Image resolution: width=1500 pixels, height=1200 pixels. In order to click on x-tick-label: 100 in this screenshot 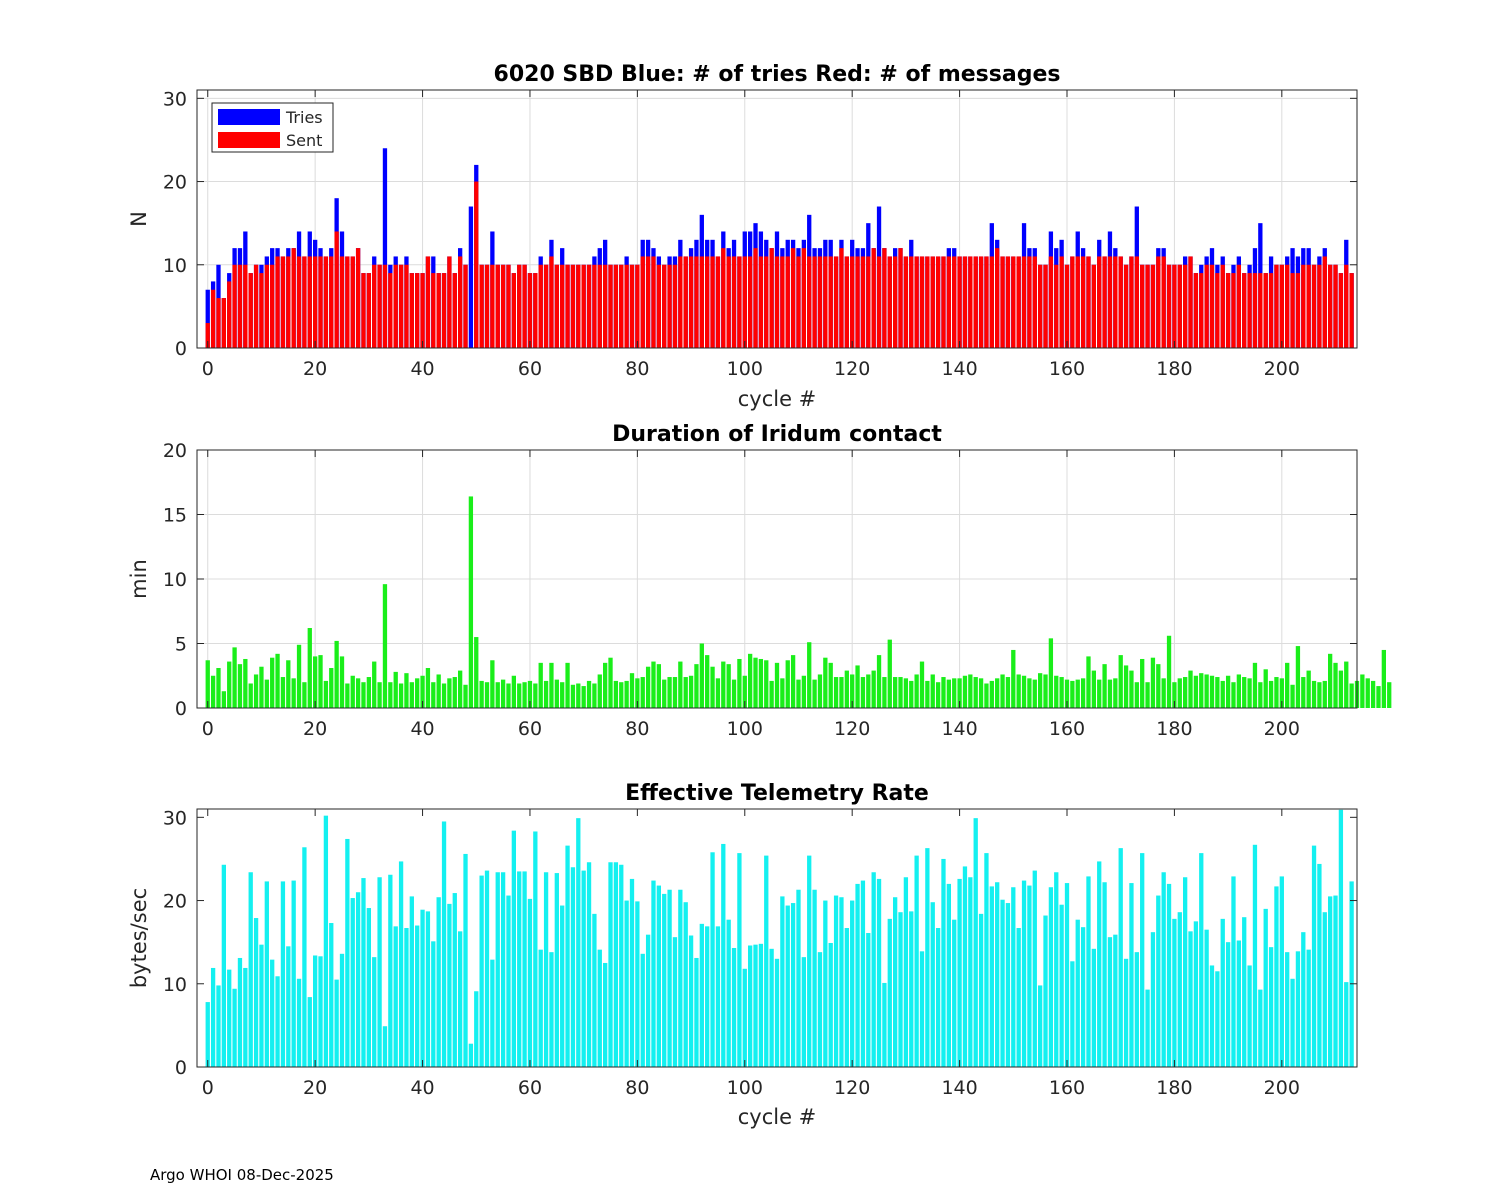, I will do `click(745, 1088)`.